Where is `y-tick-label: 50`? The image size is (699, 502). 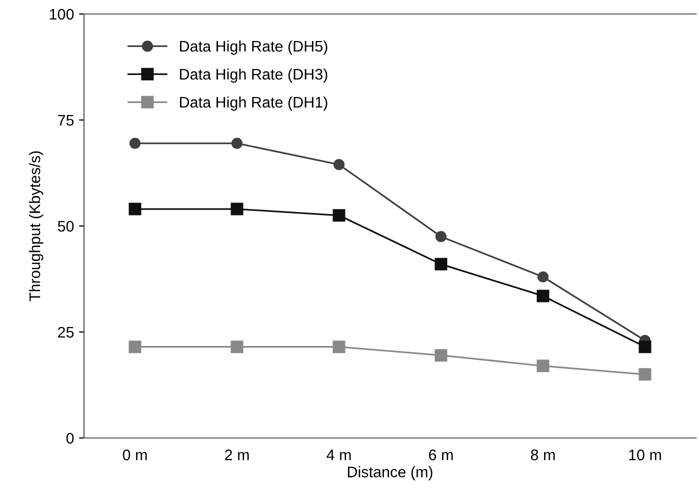 y-tick-label: 50 is located at coordinates (66, 226).